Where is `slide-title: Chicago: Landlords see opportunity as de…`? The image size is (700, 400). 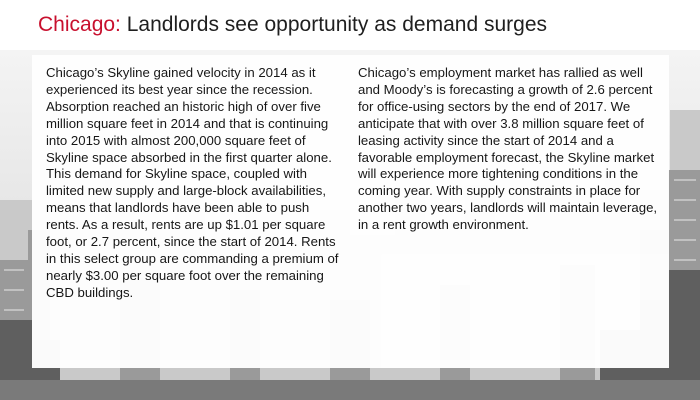 slide-title: Chicago: Landlords see opportunity as de… is located at coordinates (292, 25).